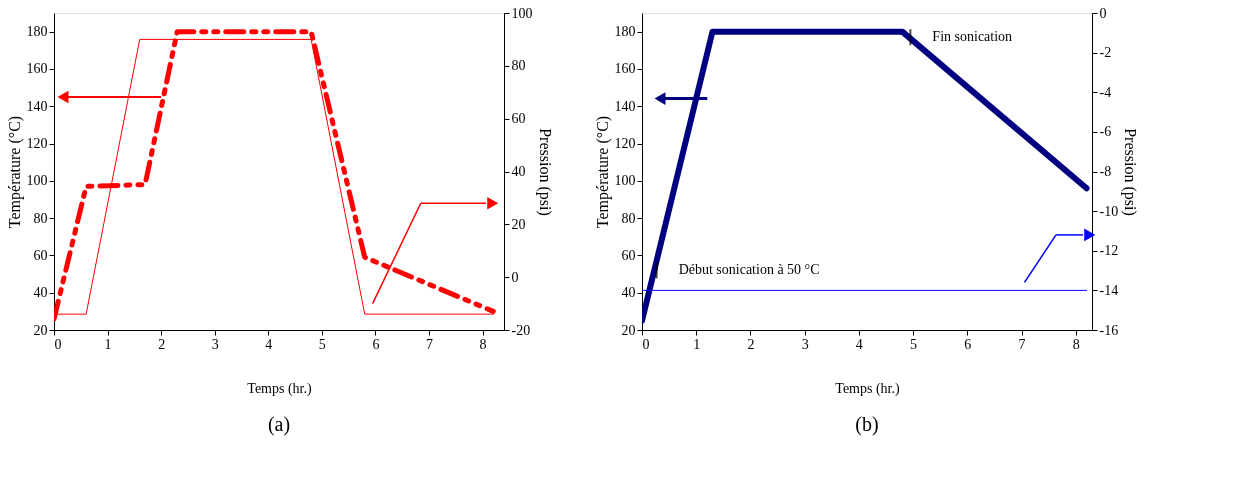 This screenshot has height=477, width=1259. What do you see at coordinates (1109, 251) in the screenshot?
I see `y2-tick-label: -12` at bounding box center [1109, 251].